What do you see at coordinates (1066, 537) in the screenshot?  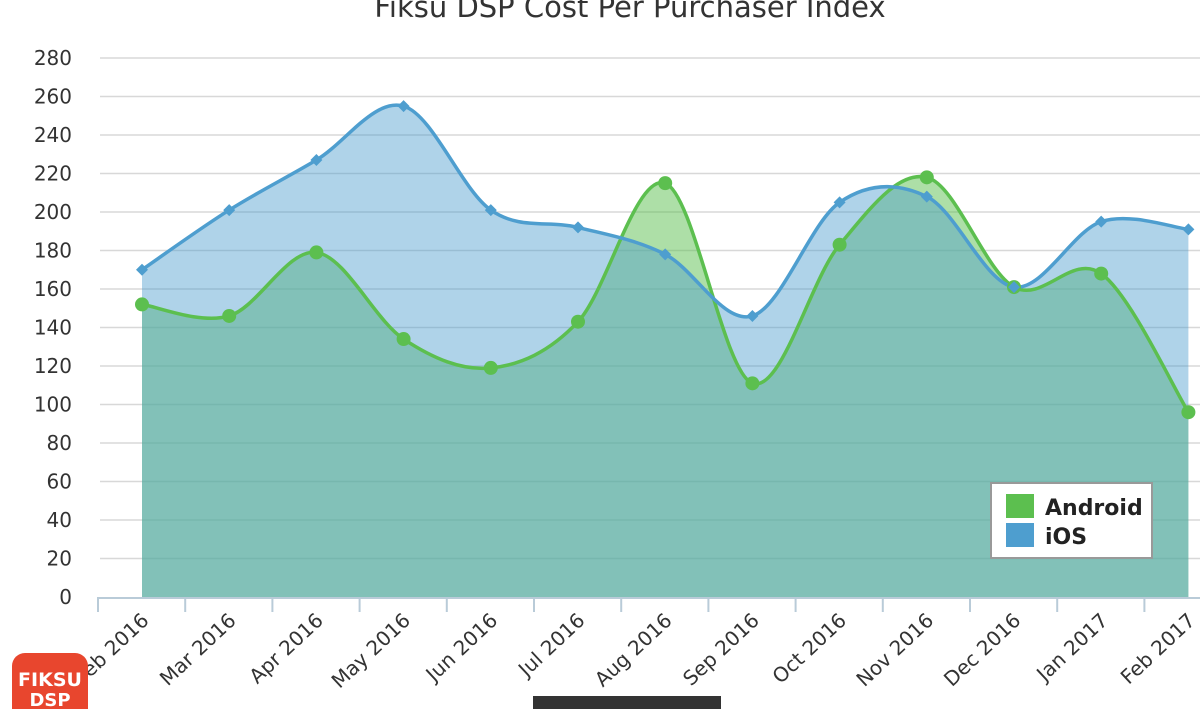 I see `legend-label-ios: iOS` at bounding box center [1066, 537].